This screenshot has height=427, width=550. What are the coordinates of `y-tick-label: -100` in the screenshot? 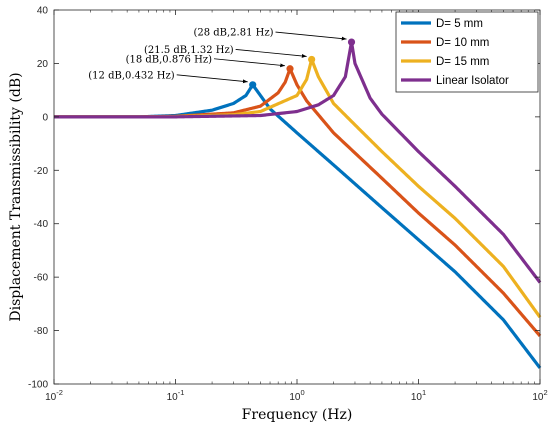 It's located at (38, 385).